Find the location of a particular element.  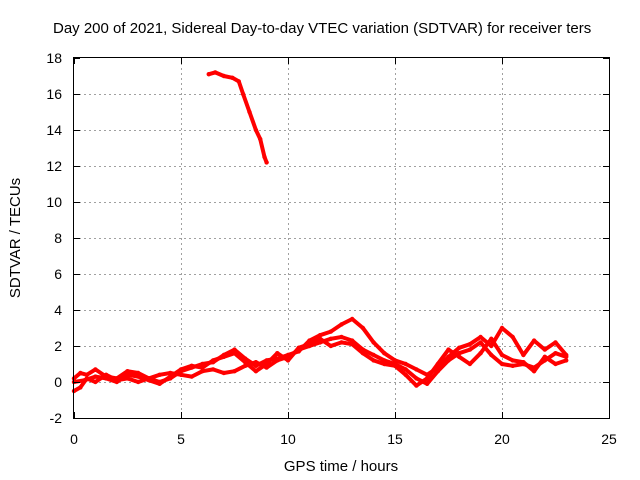

y-tick-label: 16 is located at coordinates (54, 94).